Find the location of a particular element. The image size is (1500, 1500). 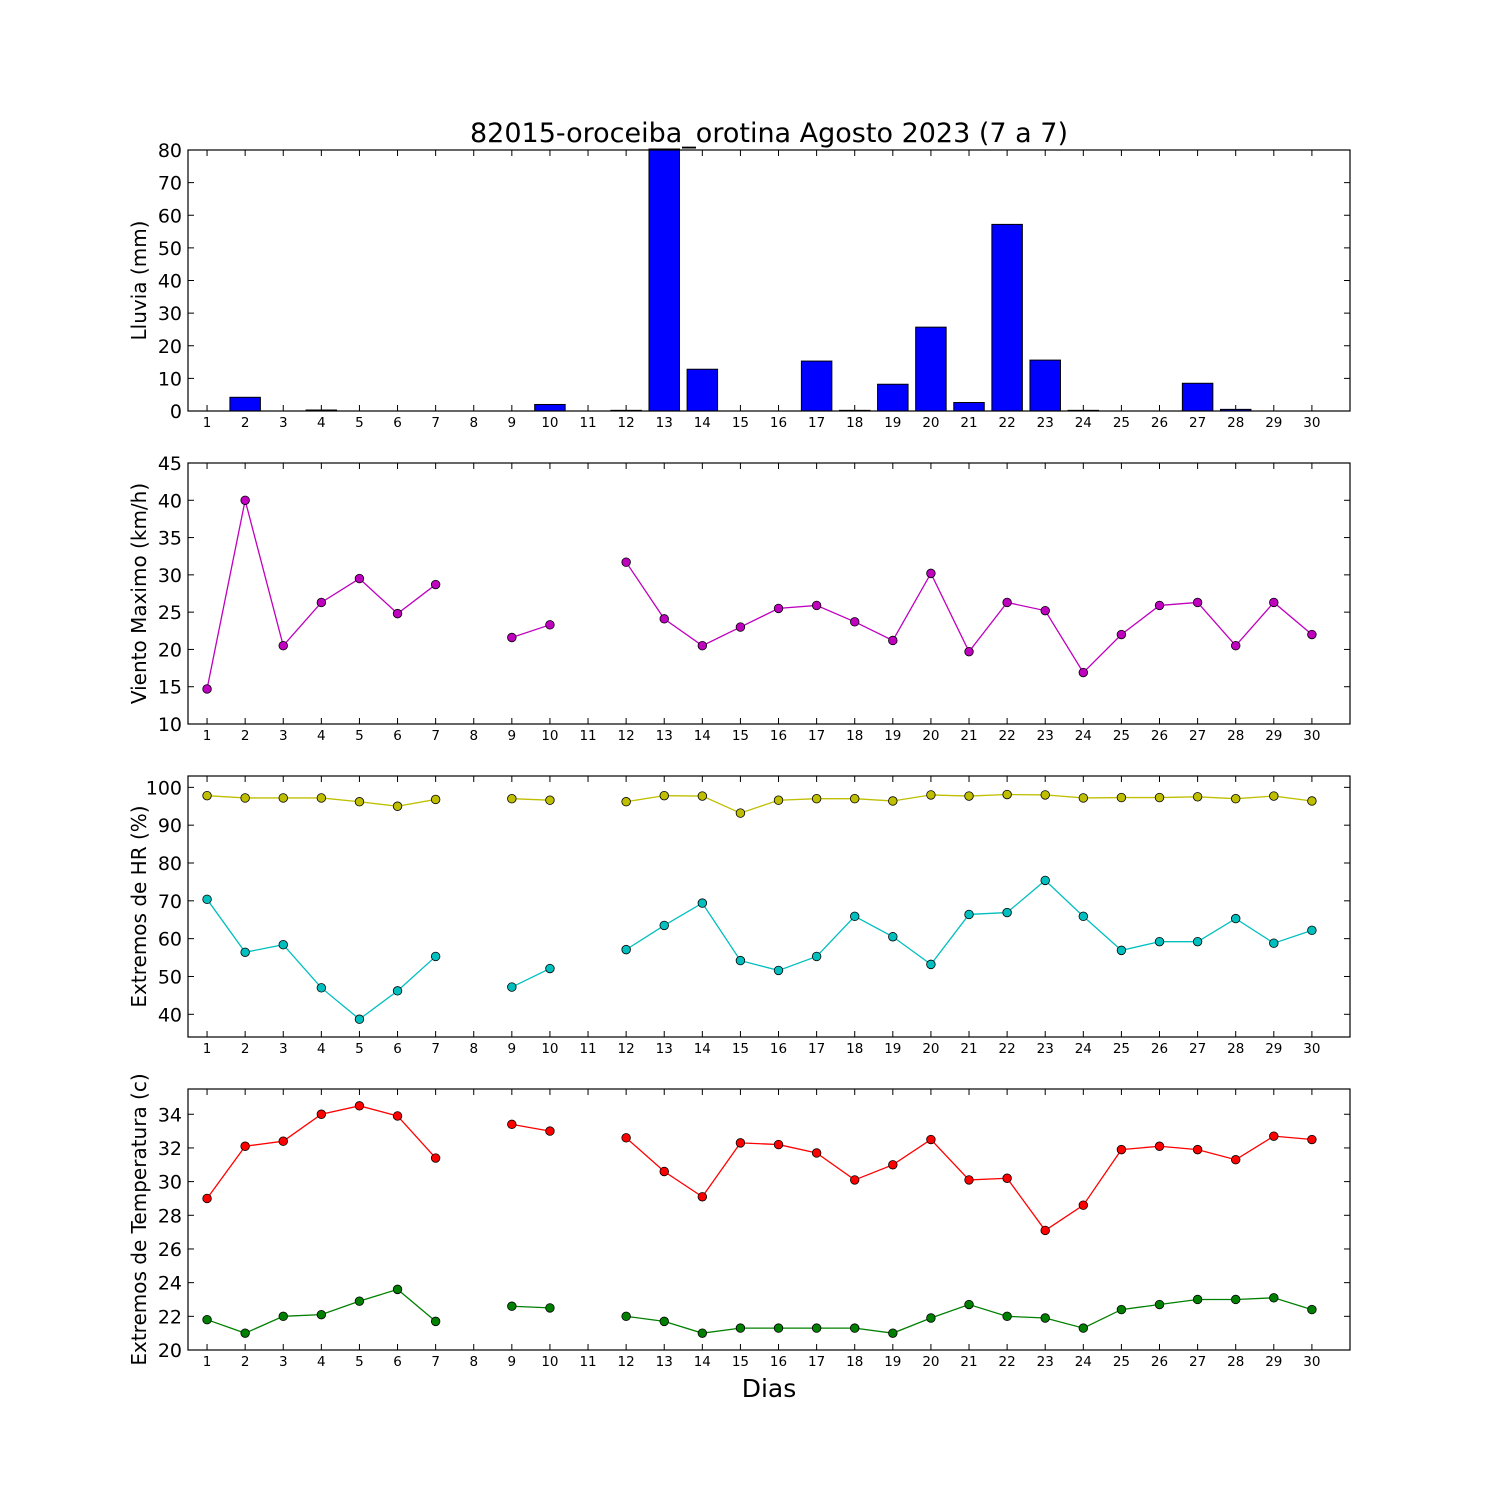

x-tick-label: 2 is located at coordinates (245, 1362).